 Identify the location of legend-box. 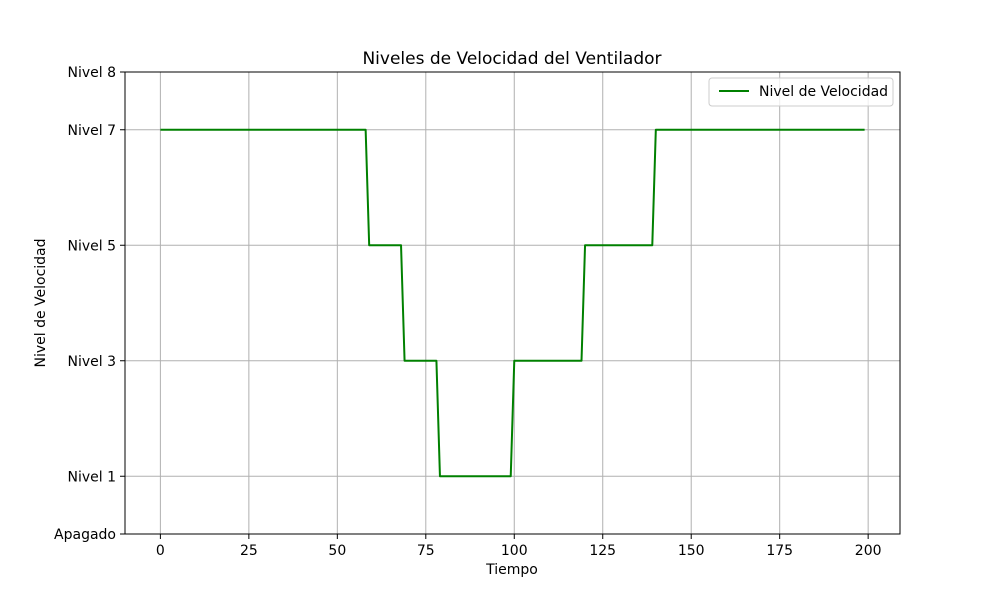
(801, 92).